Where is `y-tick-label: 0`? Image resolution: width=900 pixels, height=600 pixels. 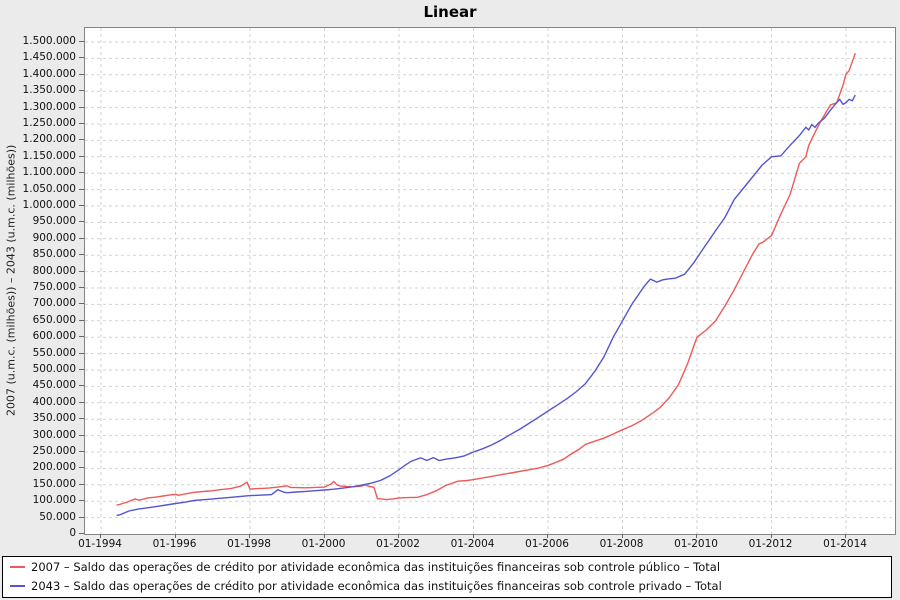
y-tick-label: 0 is located at coordinates (72, 533).